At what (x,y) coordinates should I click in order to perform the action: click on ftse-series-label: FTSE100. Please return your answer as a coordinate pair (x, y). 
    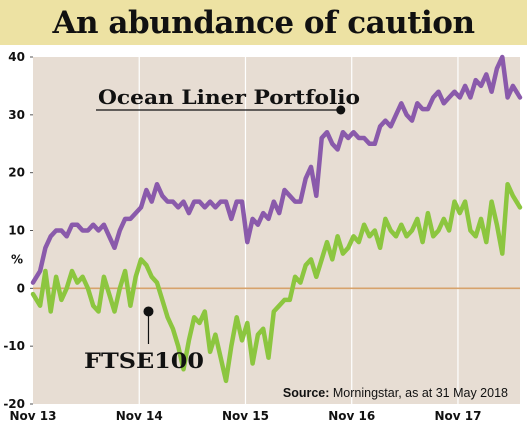
    Looking at the image, I should click on (144, 360).